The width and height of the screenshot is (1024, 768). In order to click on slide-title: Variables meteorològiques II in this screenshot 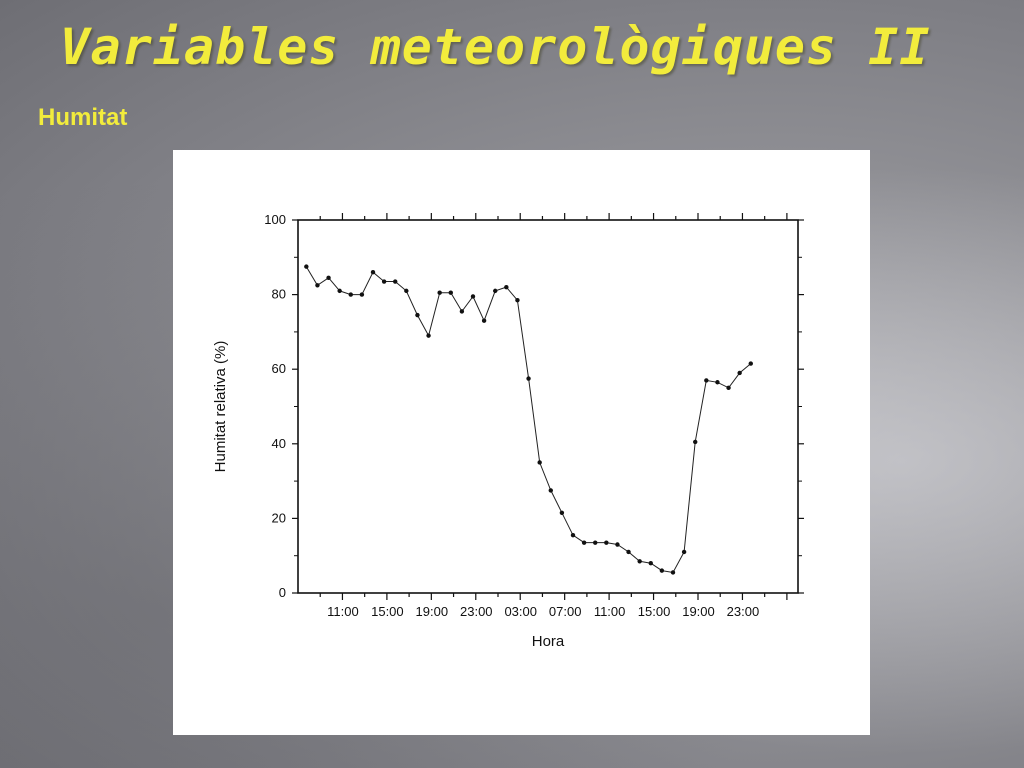, I will do `click(495, 47)`.